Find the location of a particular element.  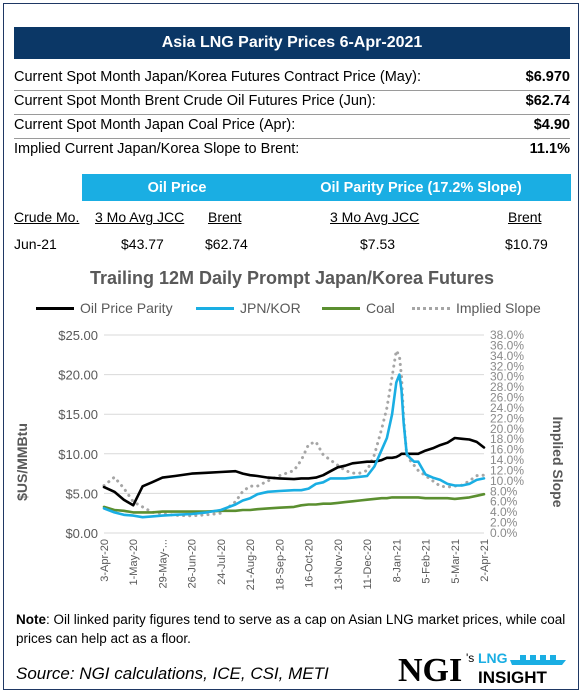

y2-tick-label: 24.0% is located at coordinates (507, 408).